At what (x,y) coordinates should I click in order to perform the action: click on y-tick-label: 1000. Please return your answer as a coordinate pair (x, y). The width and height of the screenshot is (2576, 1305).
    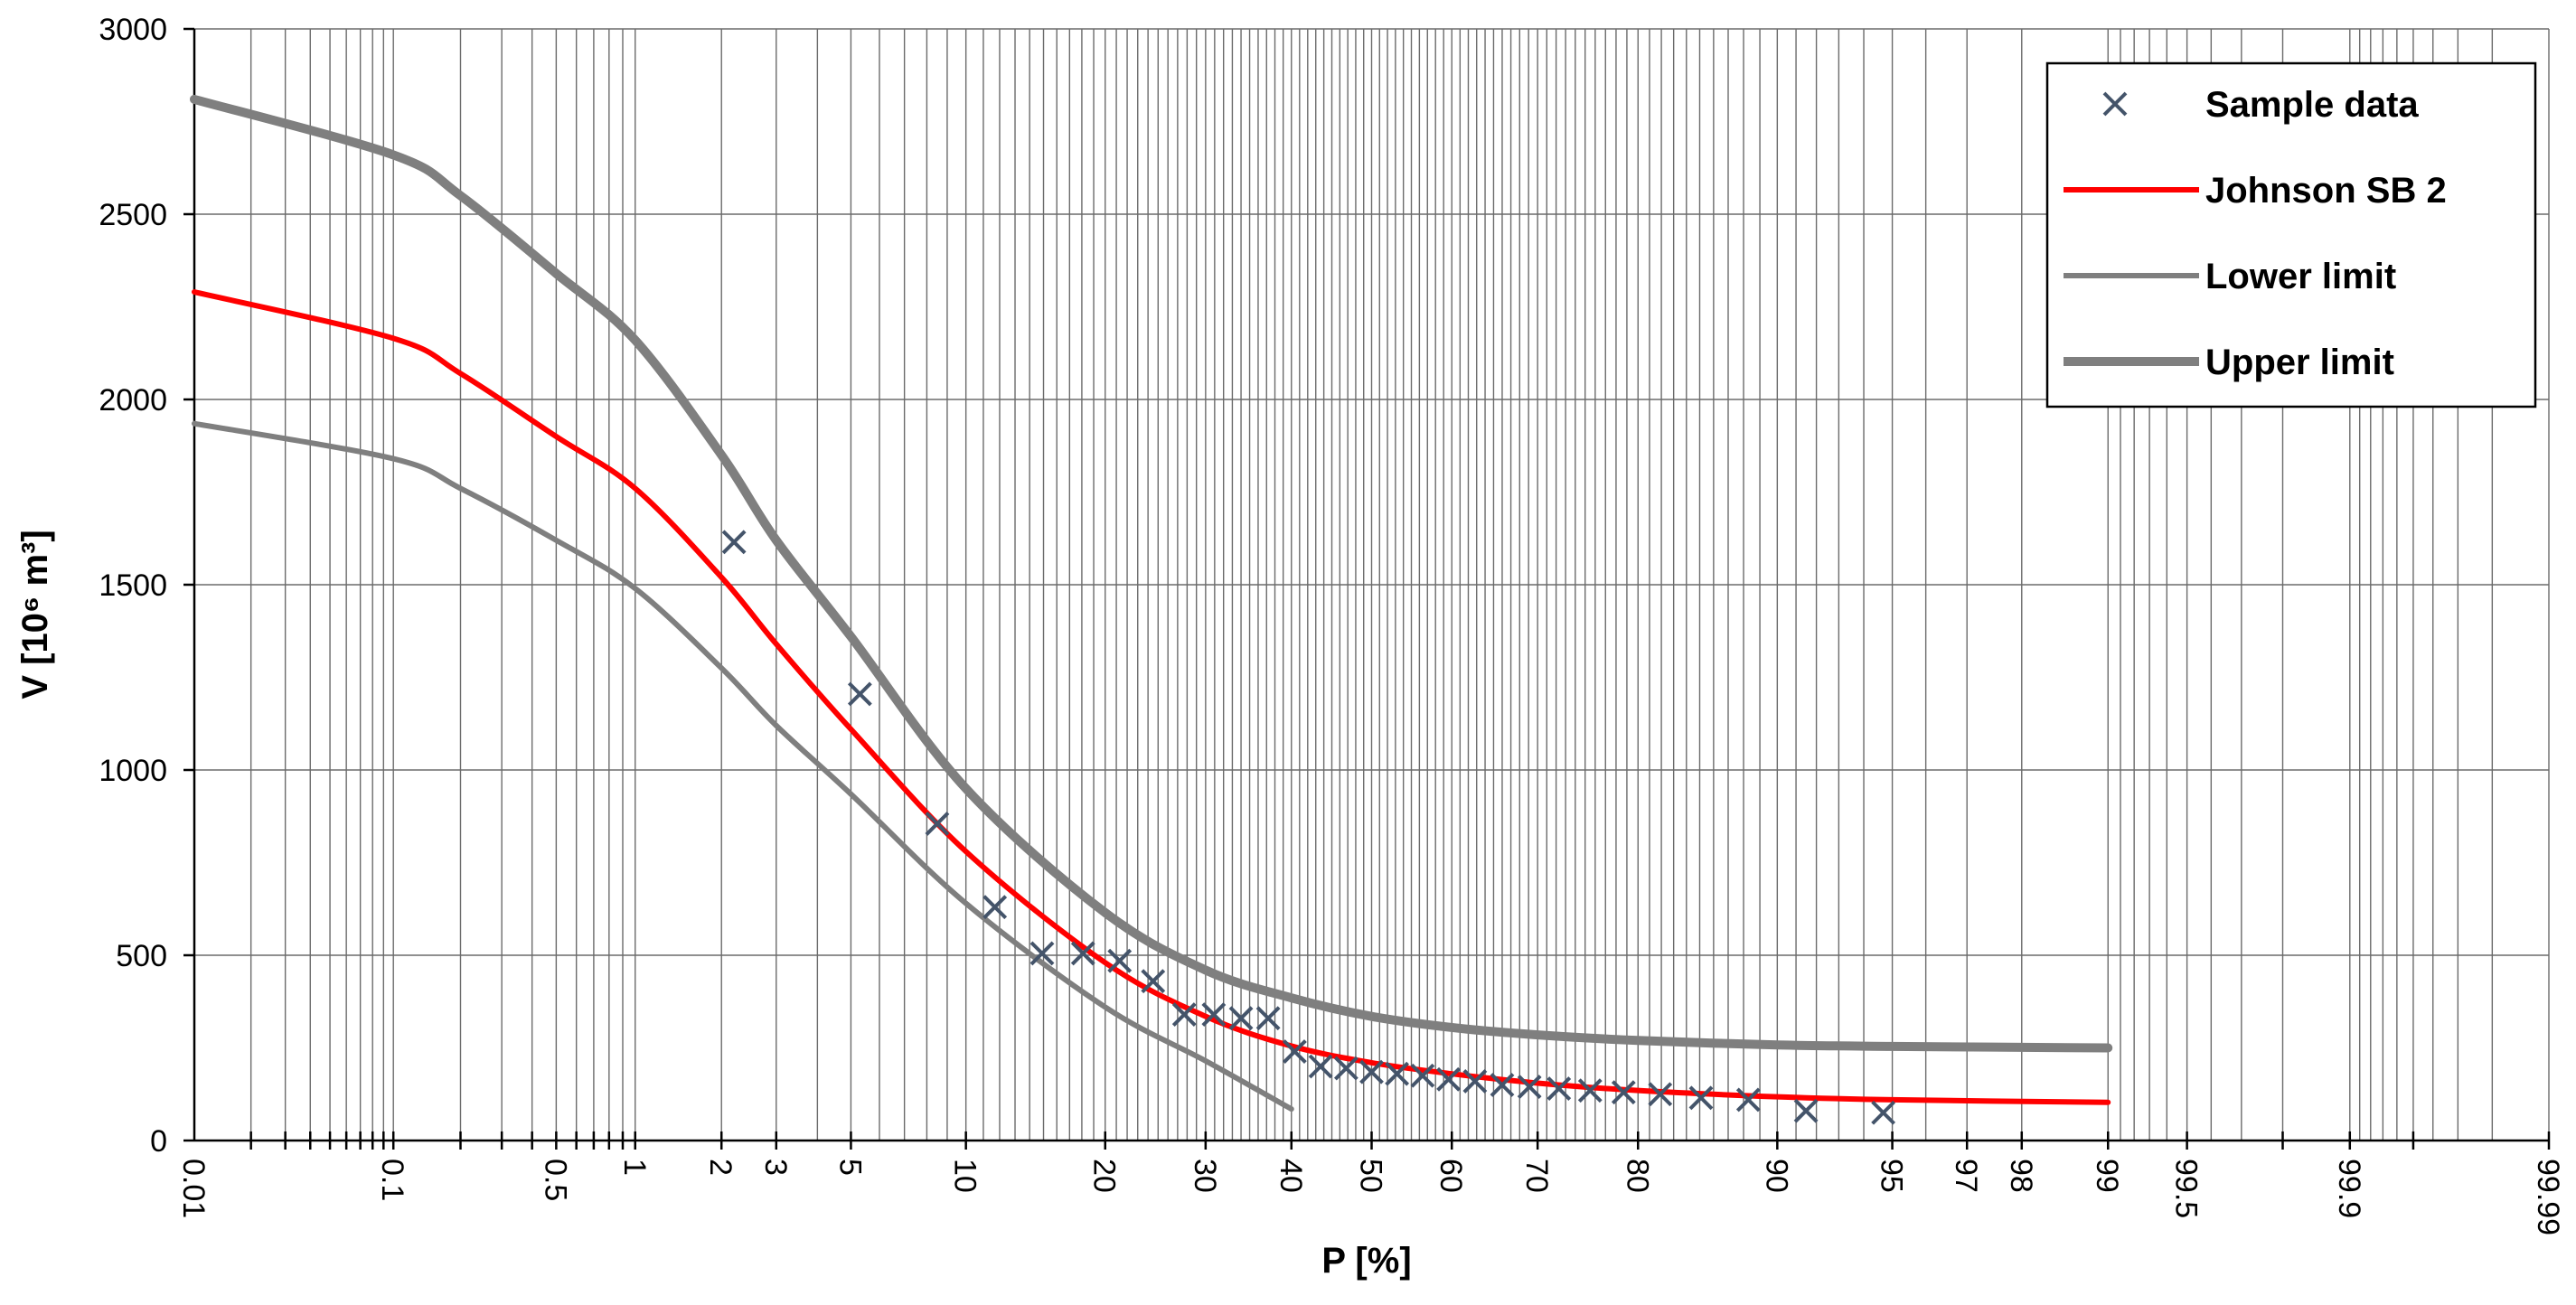
    Looking at the image, I should click on (133, 771).